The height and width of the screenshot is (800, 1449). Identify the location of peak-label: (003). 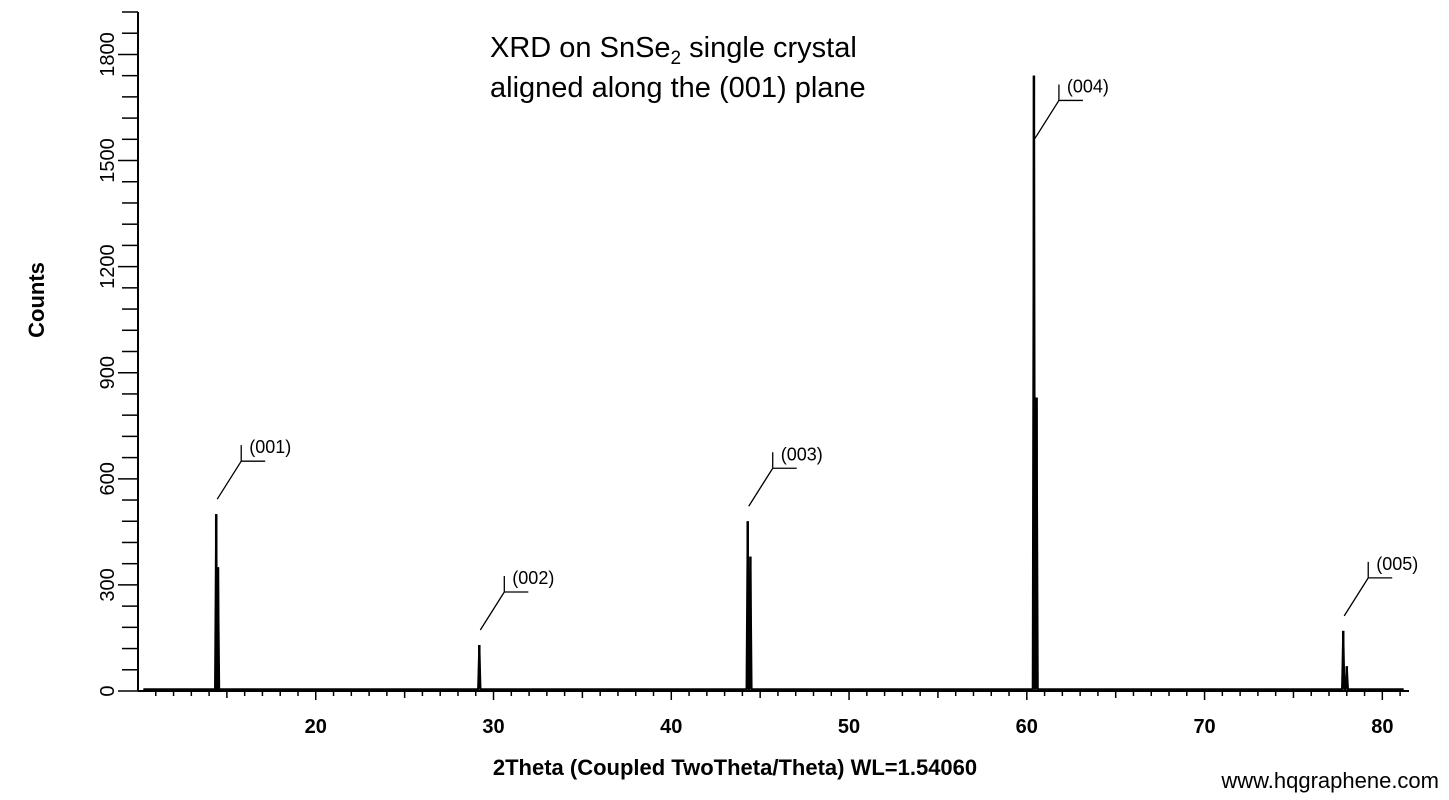
(802, 454).